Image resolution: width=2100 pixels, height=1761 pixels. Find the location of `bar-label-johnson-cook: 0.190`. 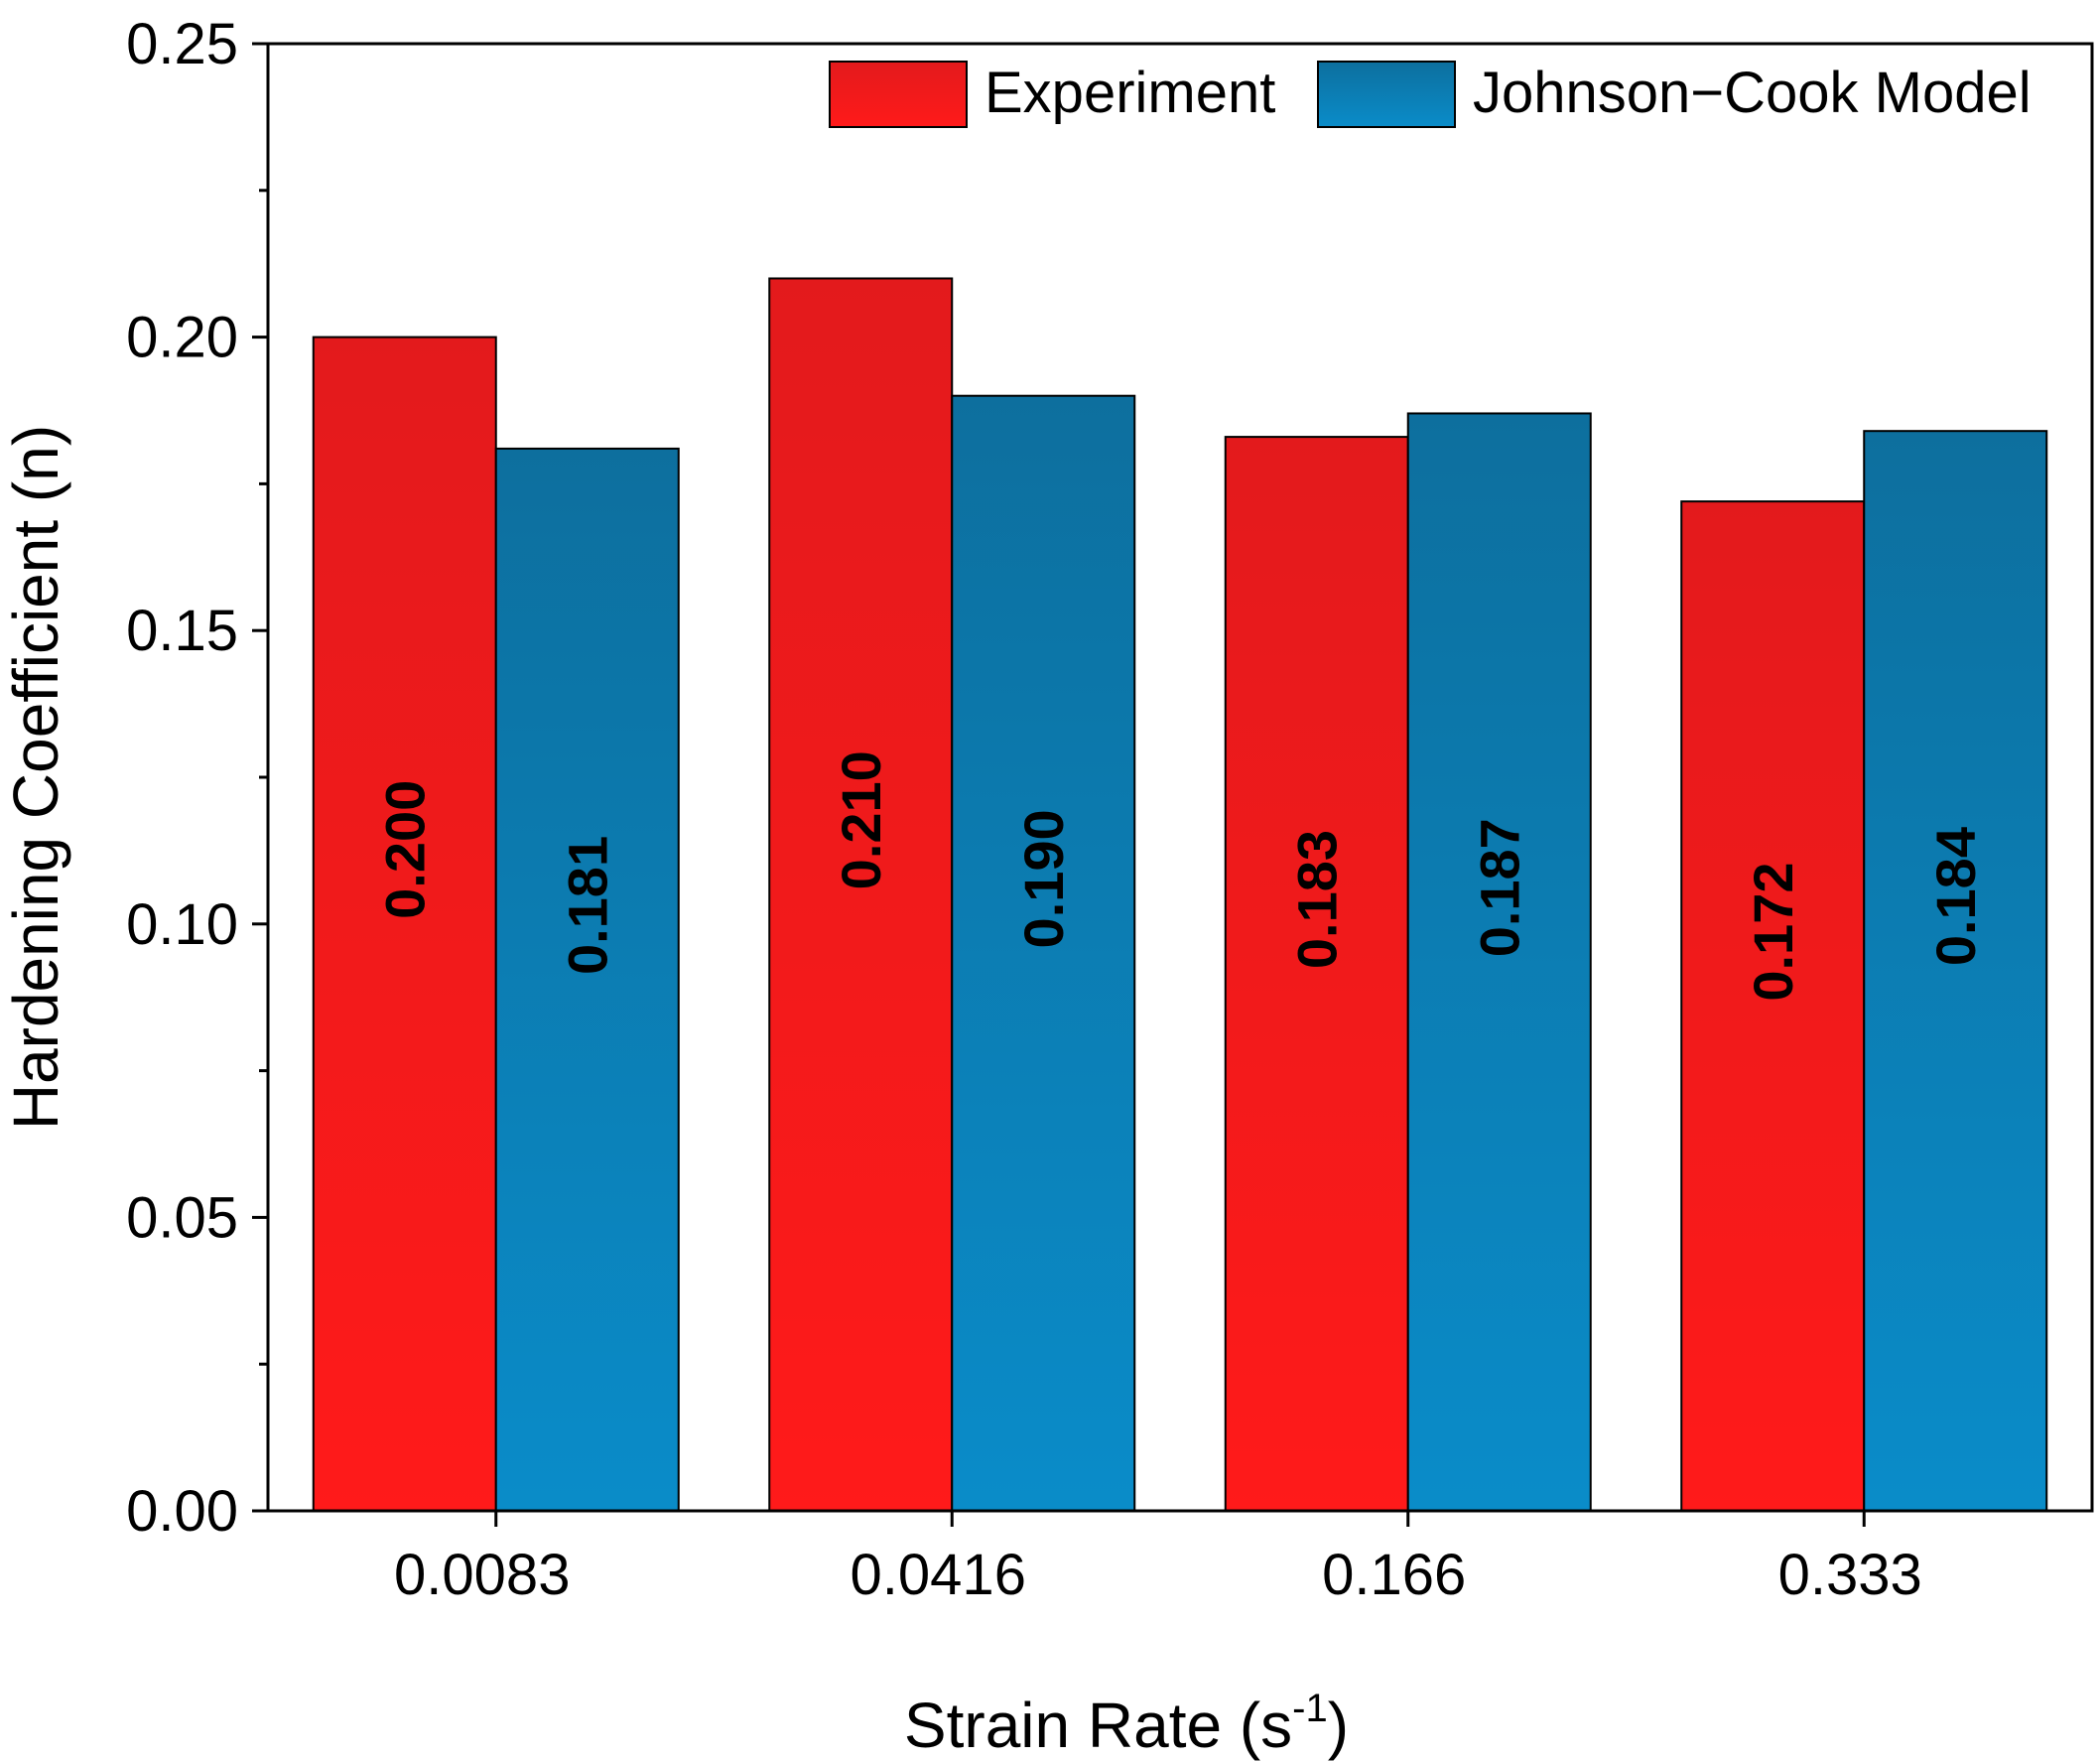

bar-label-johnson-cook: 0.190 is located at coordinates (1043, 878).